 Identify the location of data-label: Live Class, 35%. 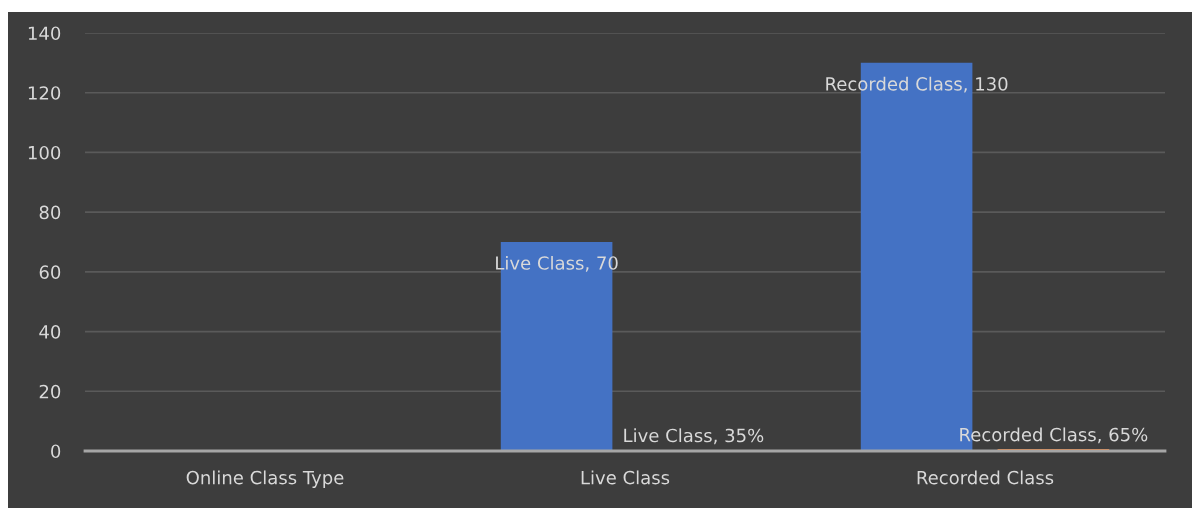
(694, 436).